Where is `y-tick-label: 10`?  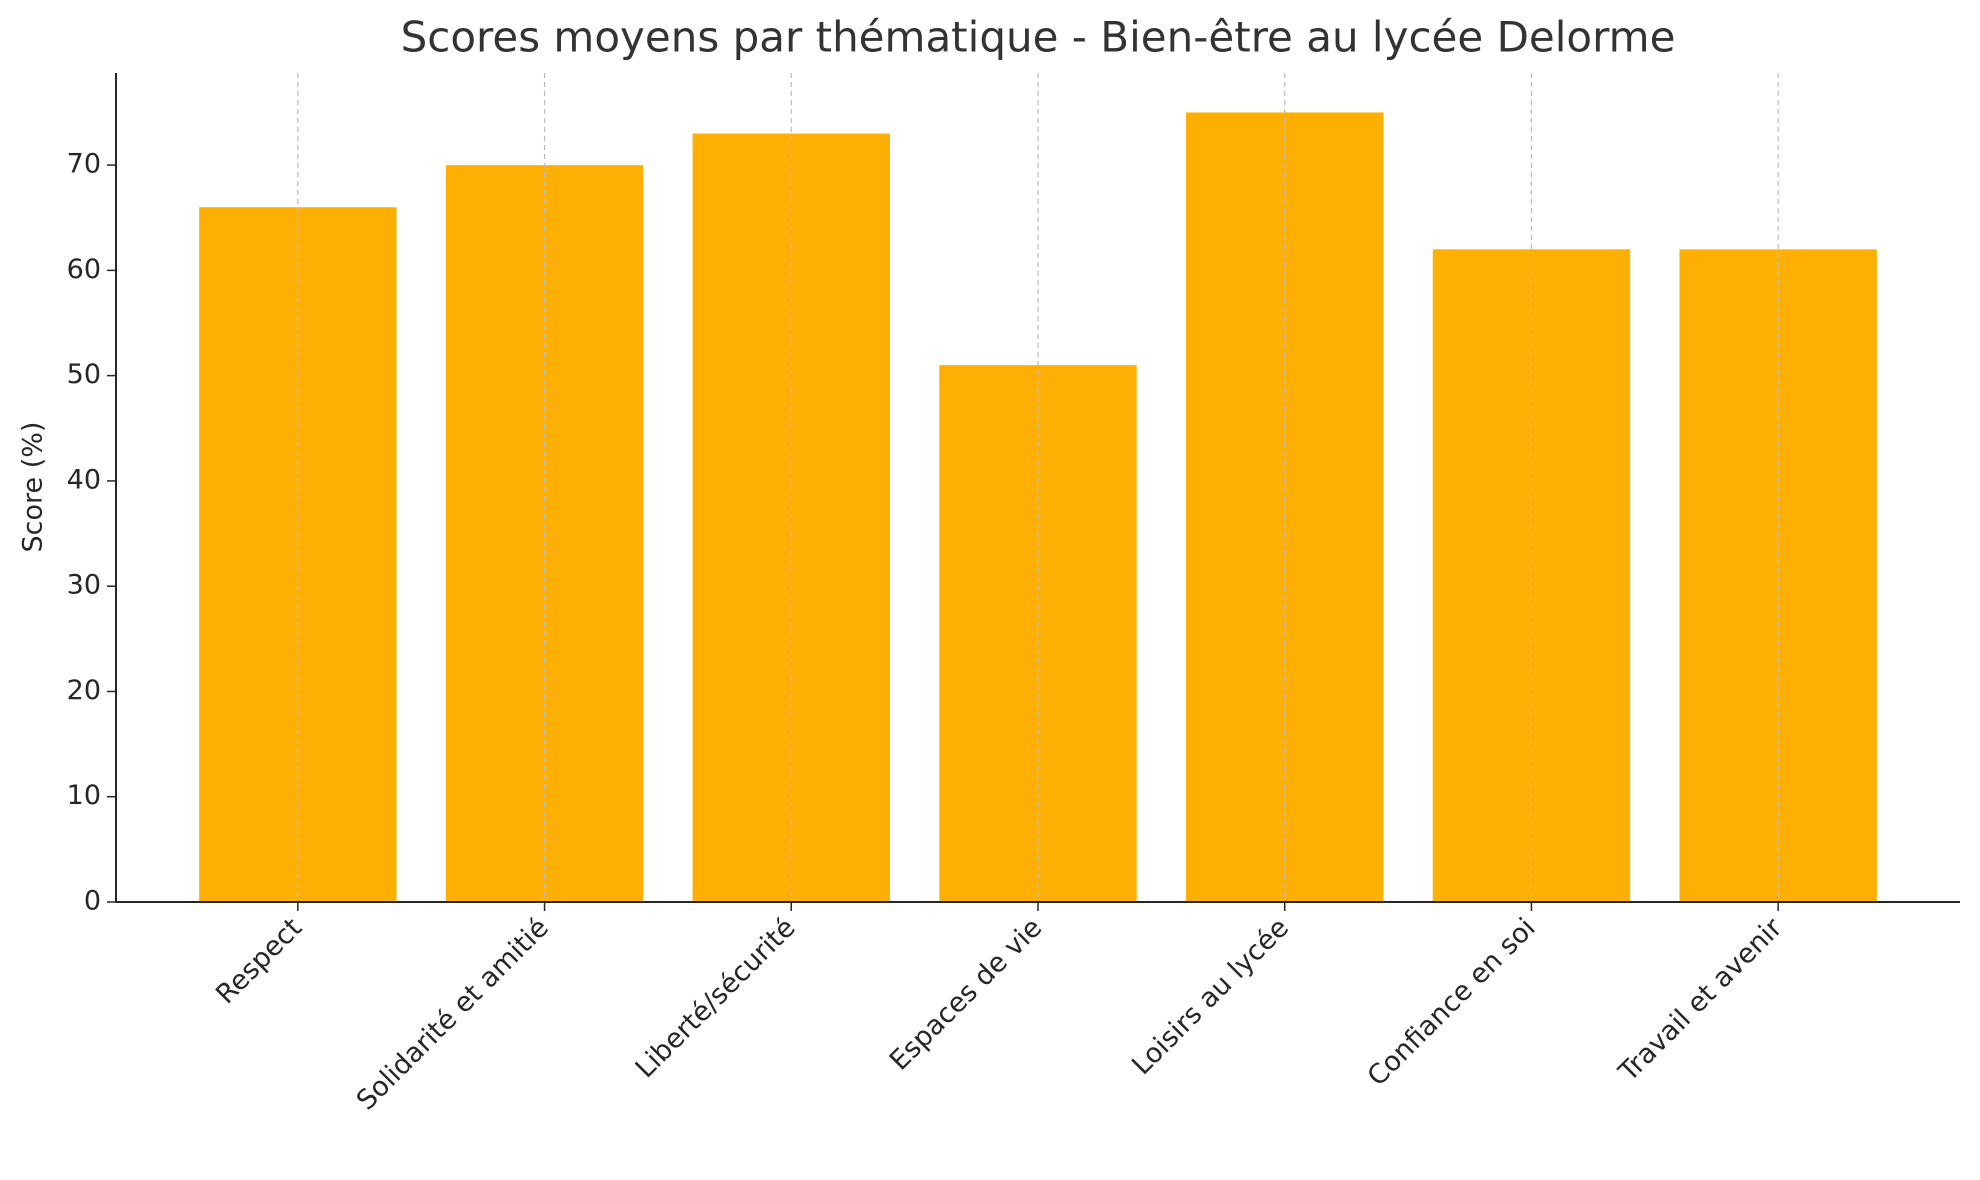
y-tick-label: 10 is located at coordinates (84, 795).